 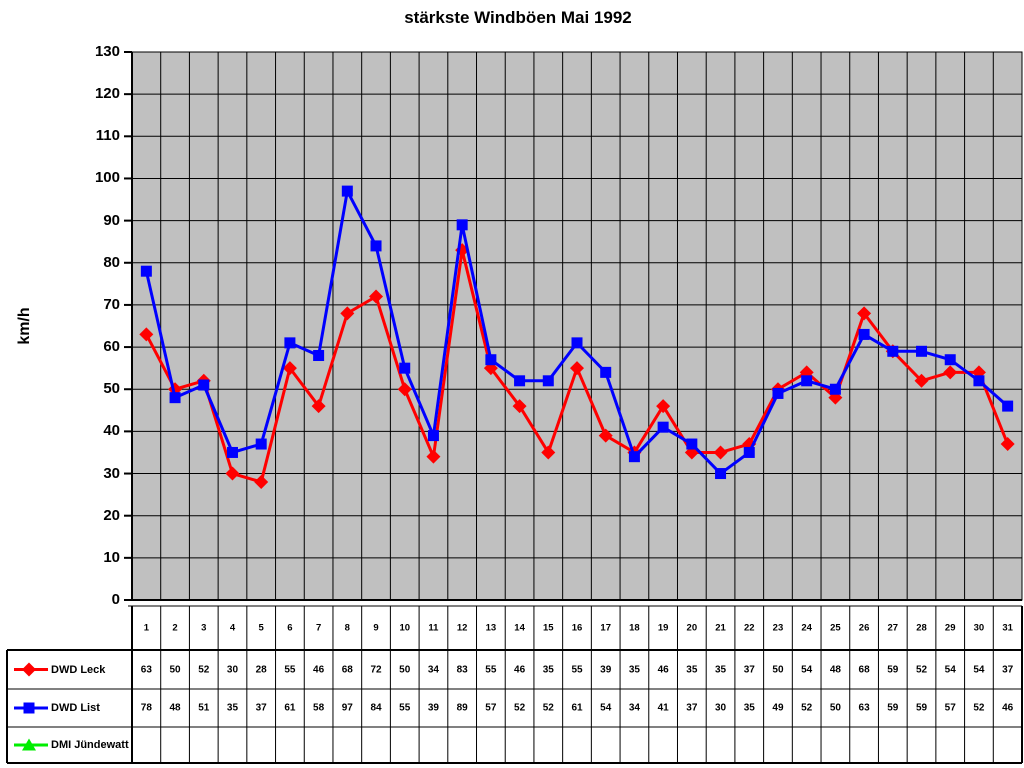 What do you see at coordinates (605, 628) in the screenshot?
I see `day-header-cell: 17` at bounding box center [605, 628].